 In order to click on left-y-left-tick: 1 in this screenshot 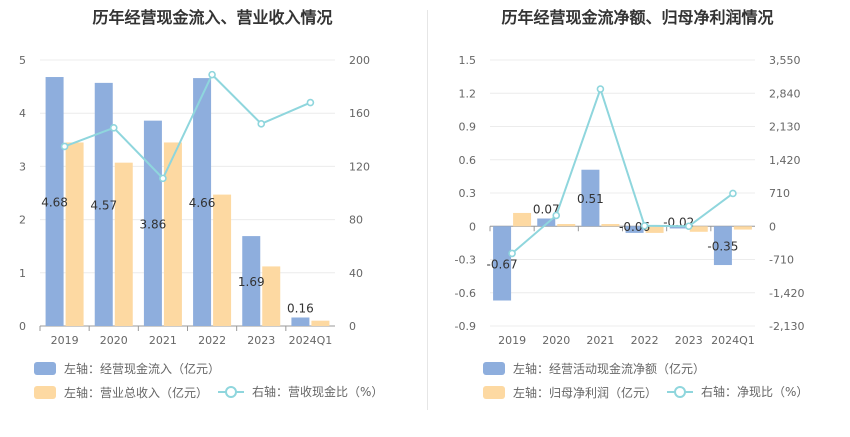, I will do `click(22, 273)`.